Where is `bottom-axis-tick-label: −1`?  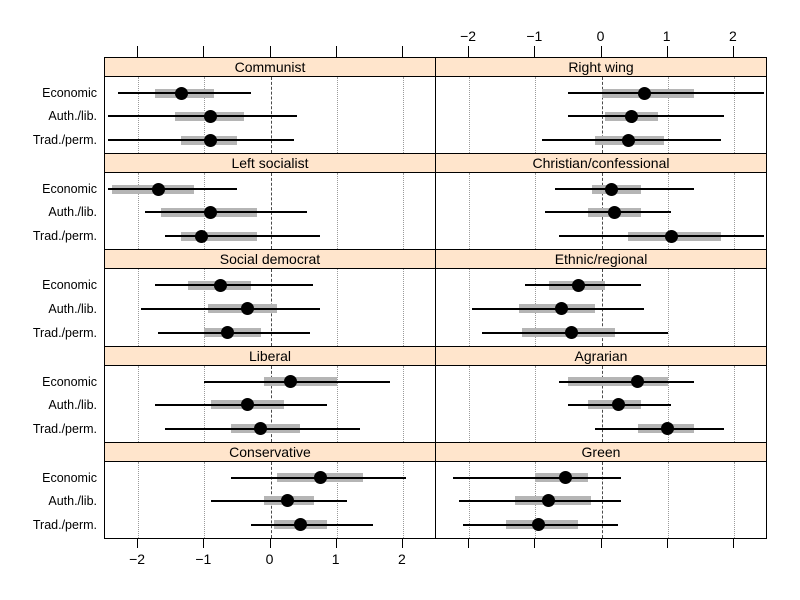
bottom-axis-tick-label: −1 is located at coordinates (203, 559).